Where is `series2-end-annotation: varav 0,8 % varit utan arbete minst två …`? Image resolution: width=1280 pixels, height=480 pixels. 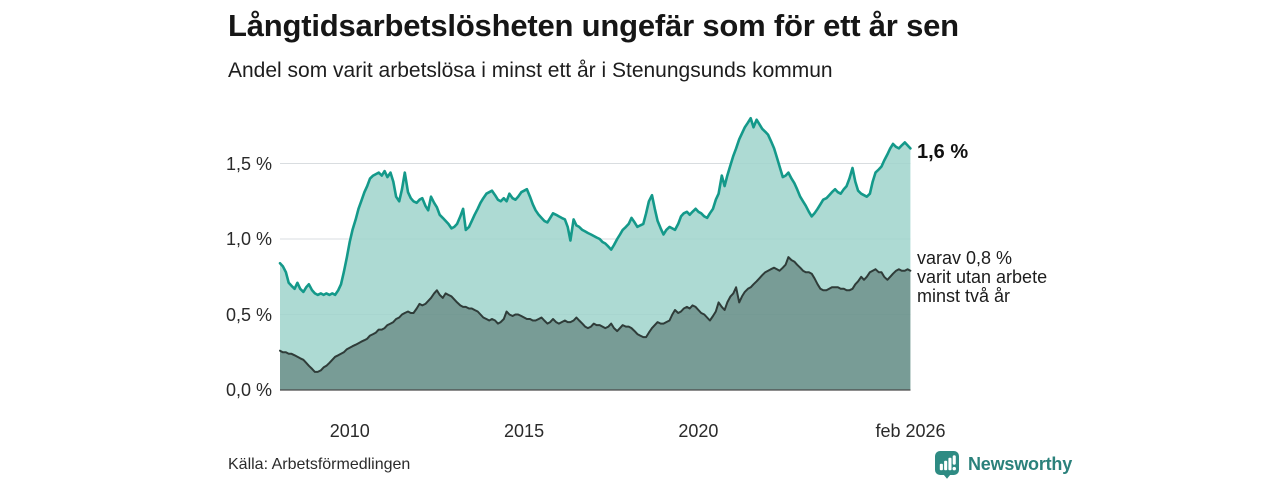
series2-end-annotation: varav 0,8 % varit utan arbete minst två … is located at coordinates (982, 277).